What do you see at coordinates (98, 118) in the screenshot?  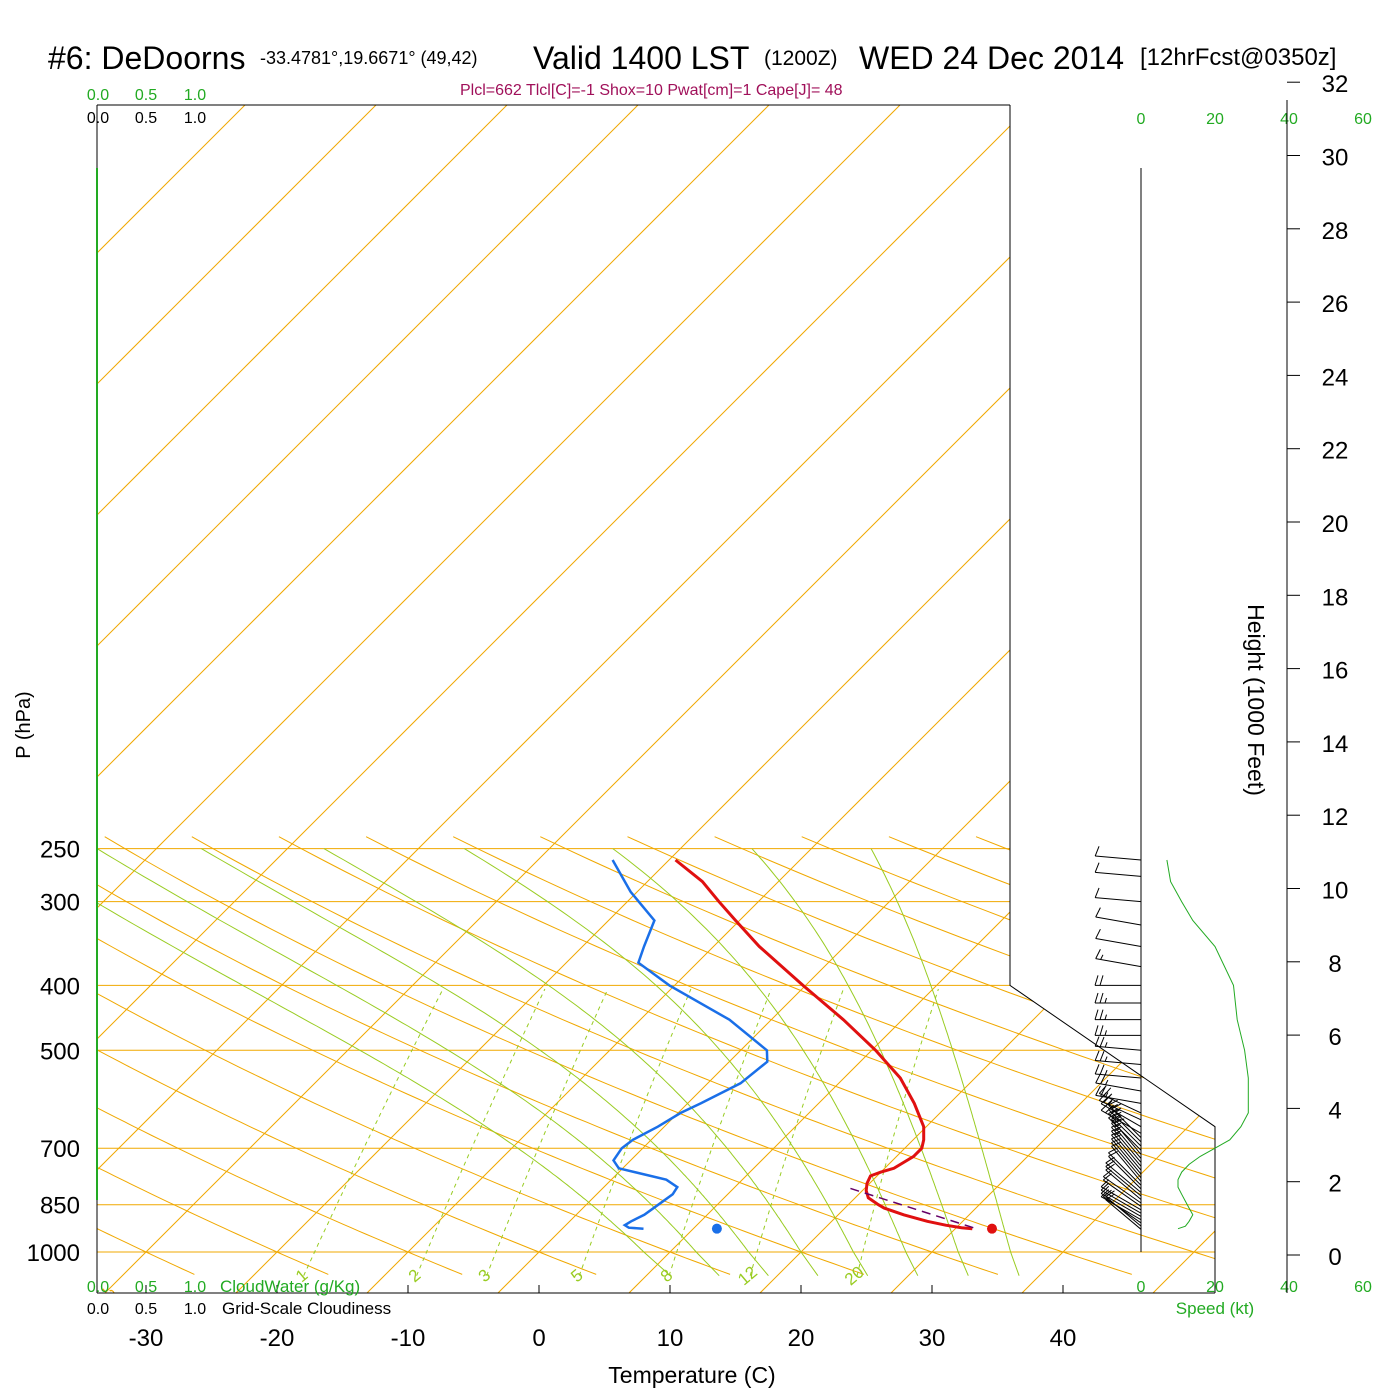 I see `cloudiness-tick-top: 0.0` at bounding box center [98, 118].